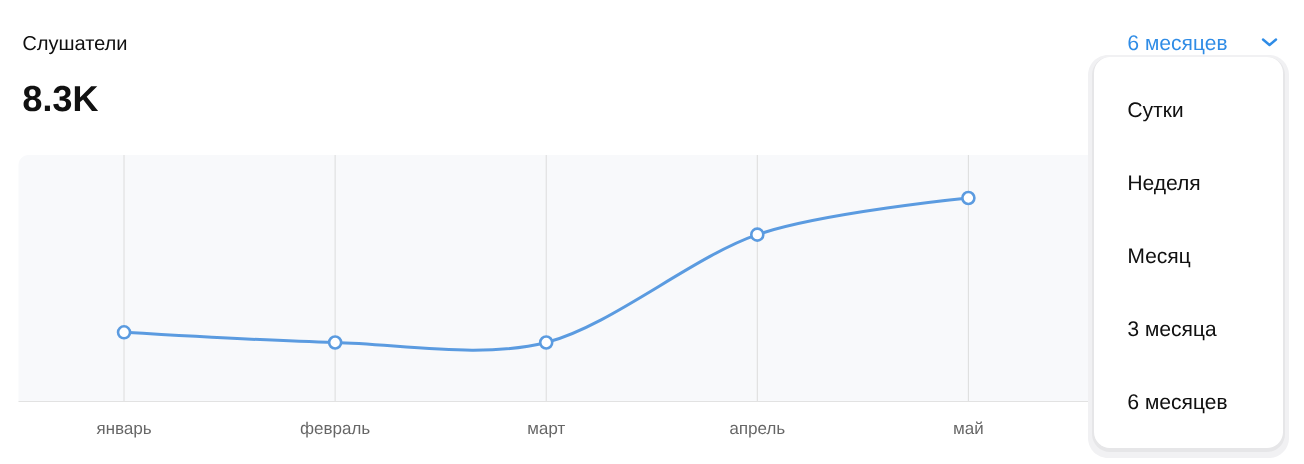 Image resolution: width=1304 pixels, height=464 pixels. Describe the element at coordinates (335, 429) in the screenshot. I see `x-tick-label: февраль` at that location.